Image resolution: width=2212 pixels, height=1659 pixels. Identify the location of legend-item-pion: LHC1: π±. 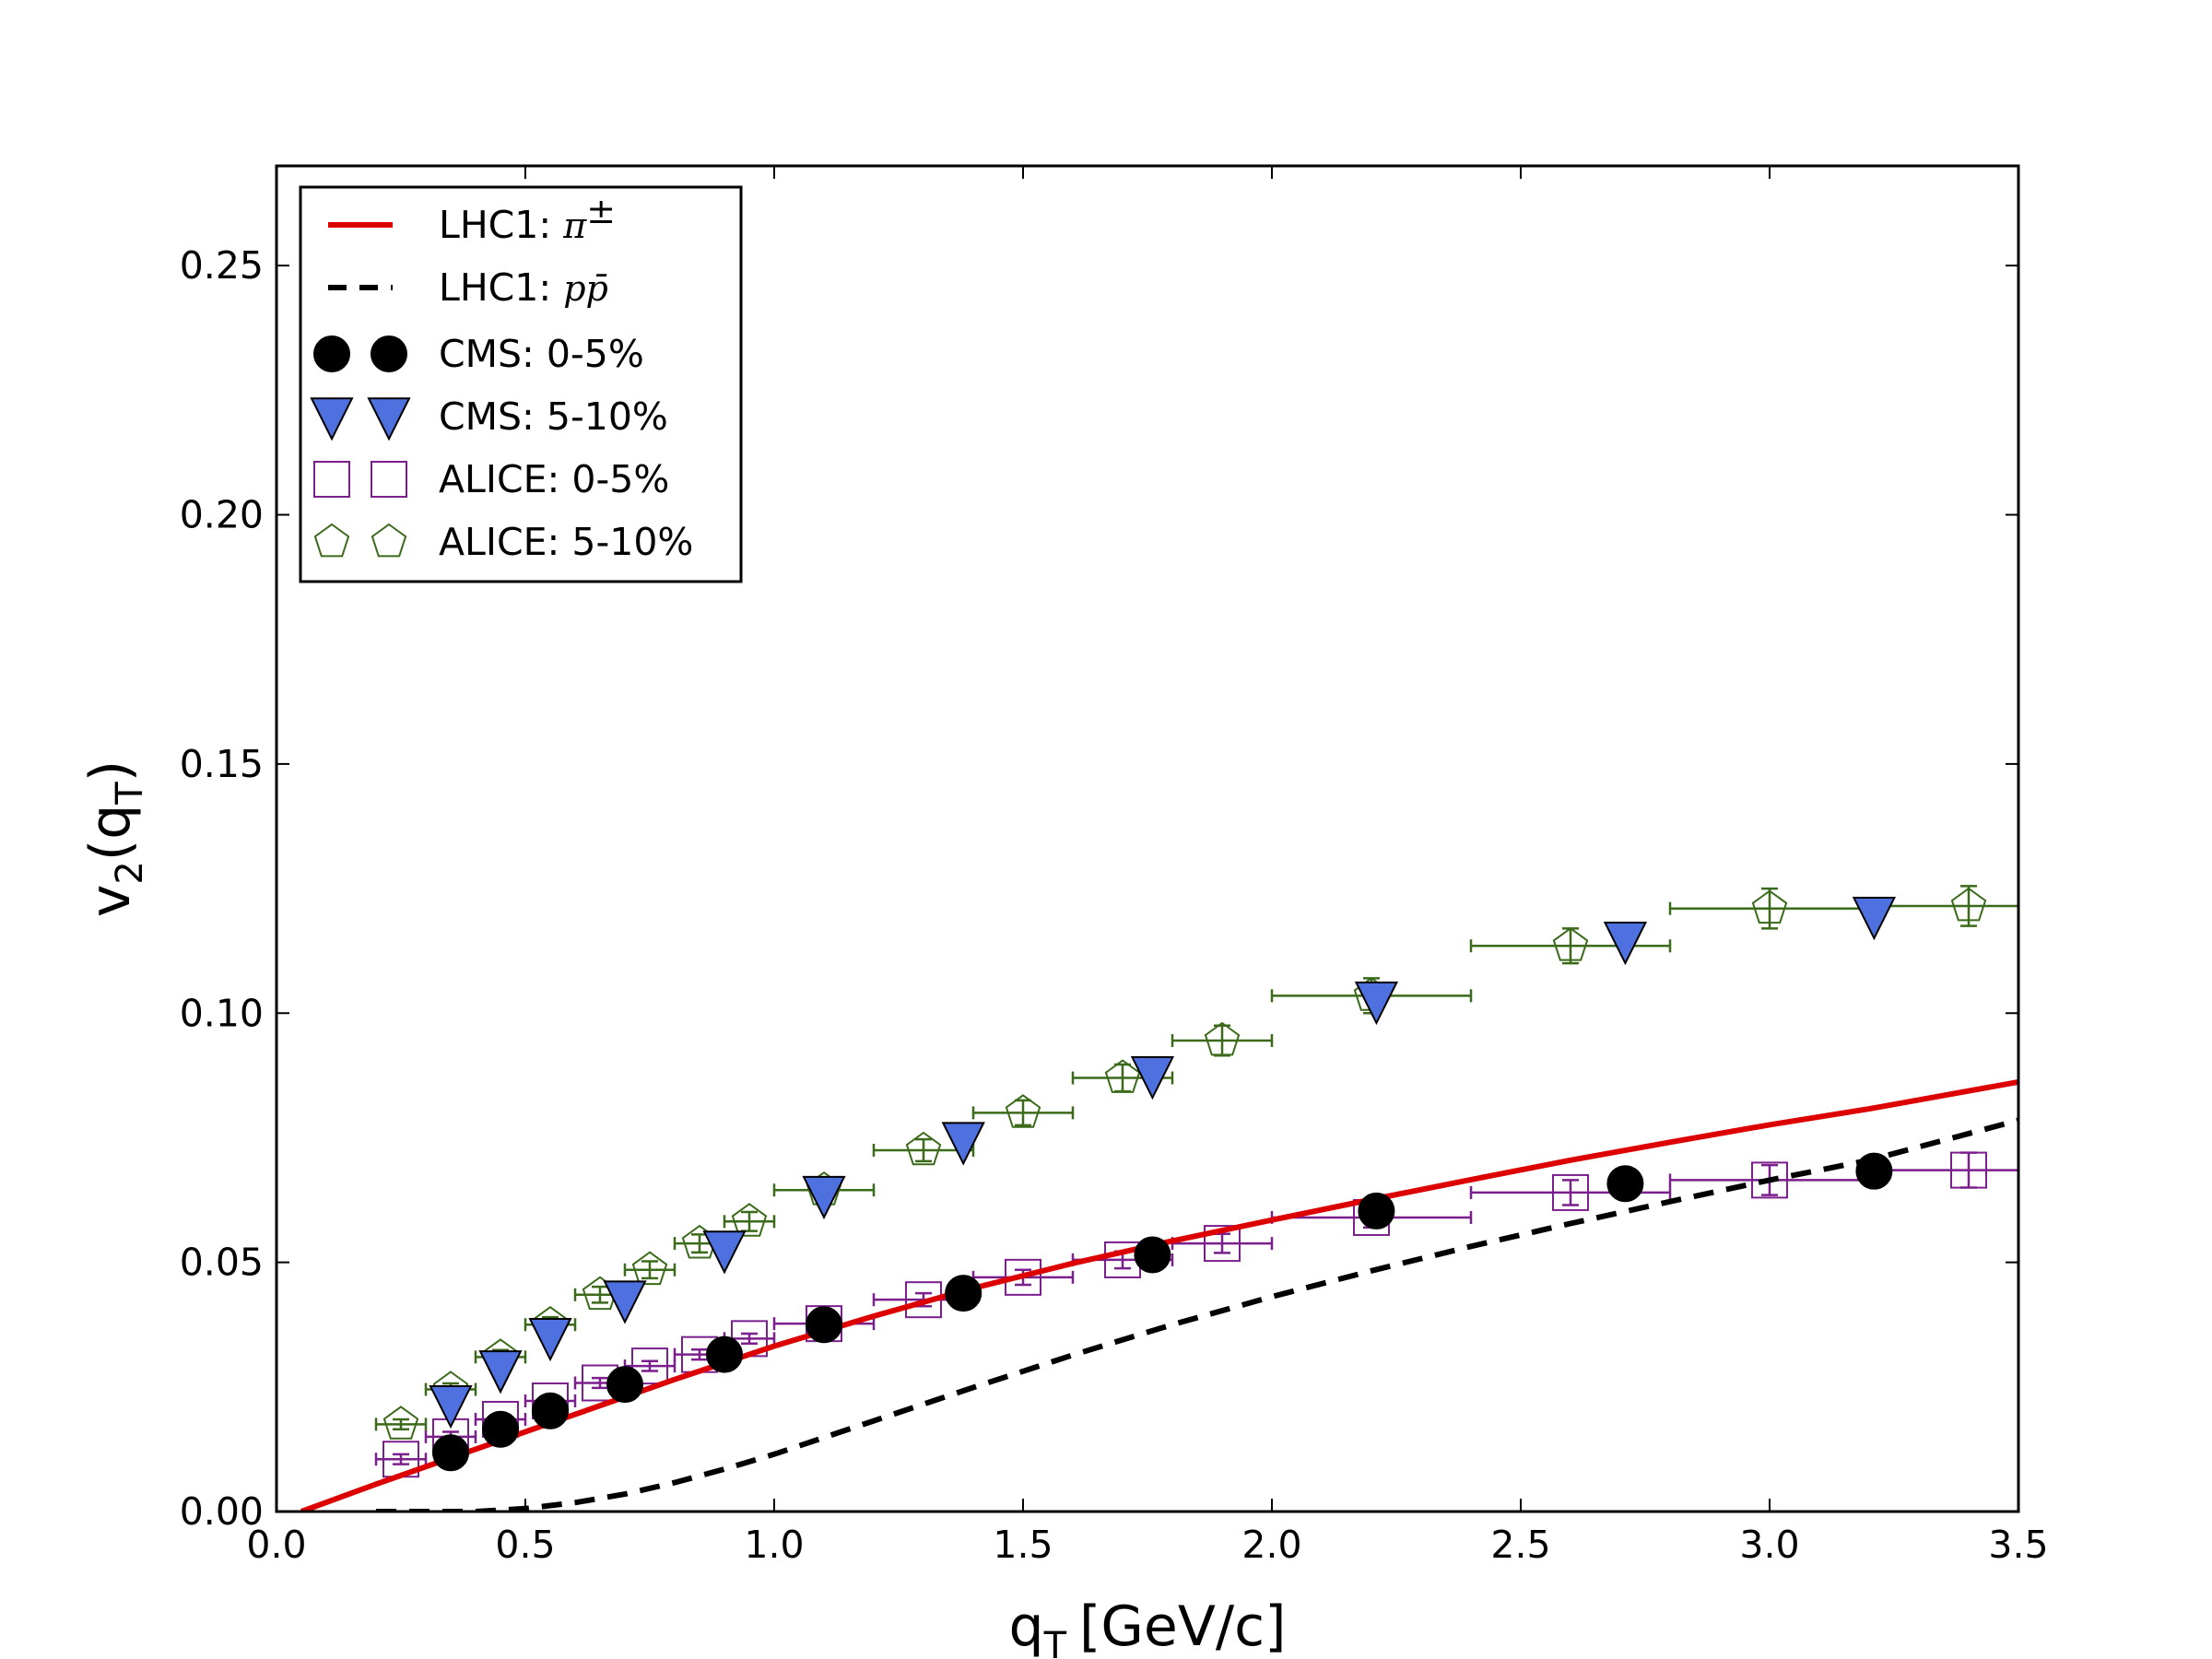
(472, 219).